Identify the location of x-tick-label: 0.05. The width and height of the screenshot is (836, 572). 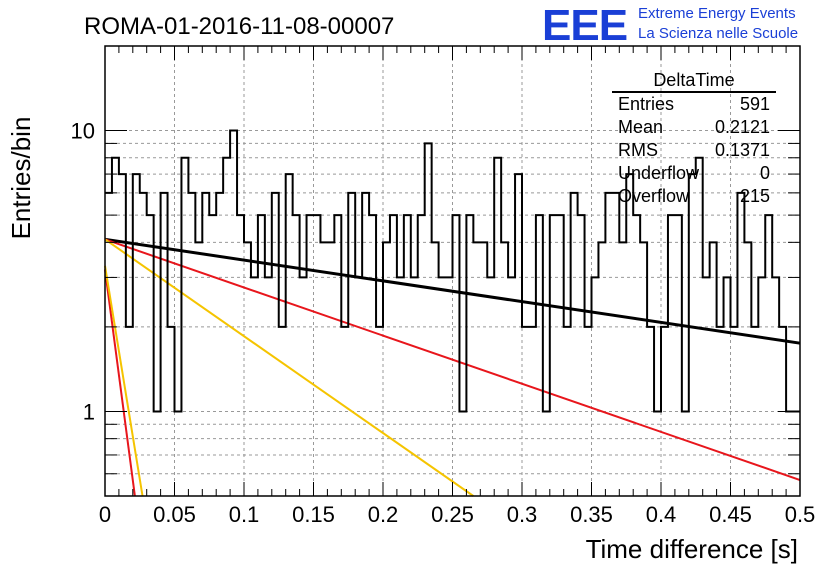
(174, 514).